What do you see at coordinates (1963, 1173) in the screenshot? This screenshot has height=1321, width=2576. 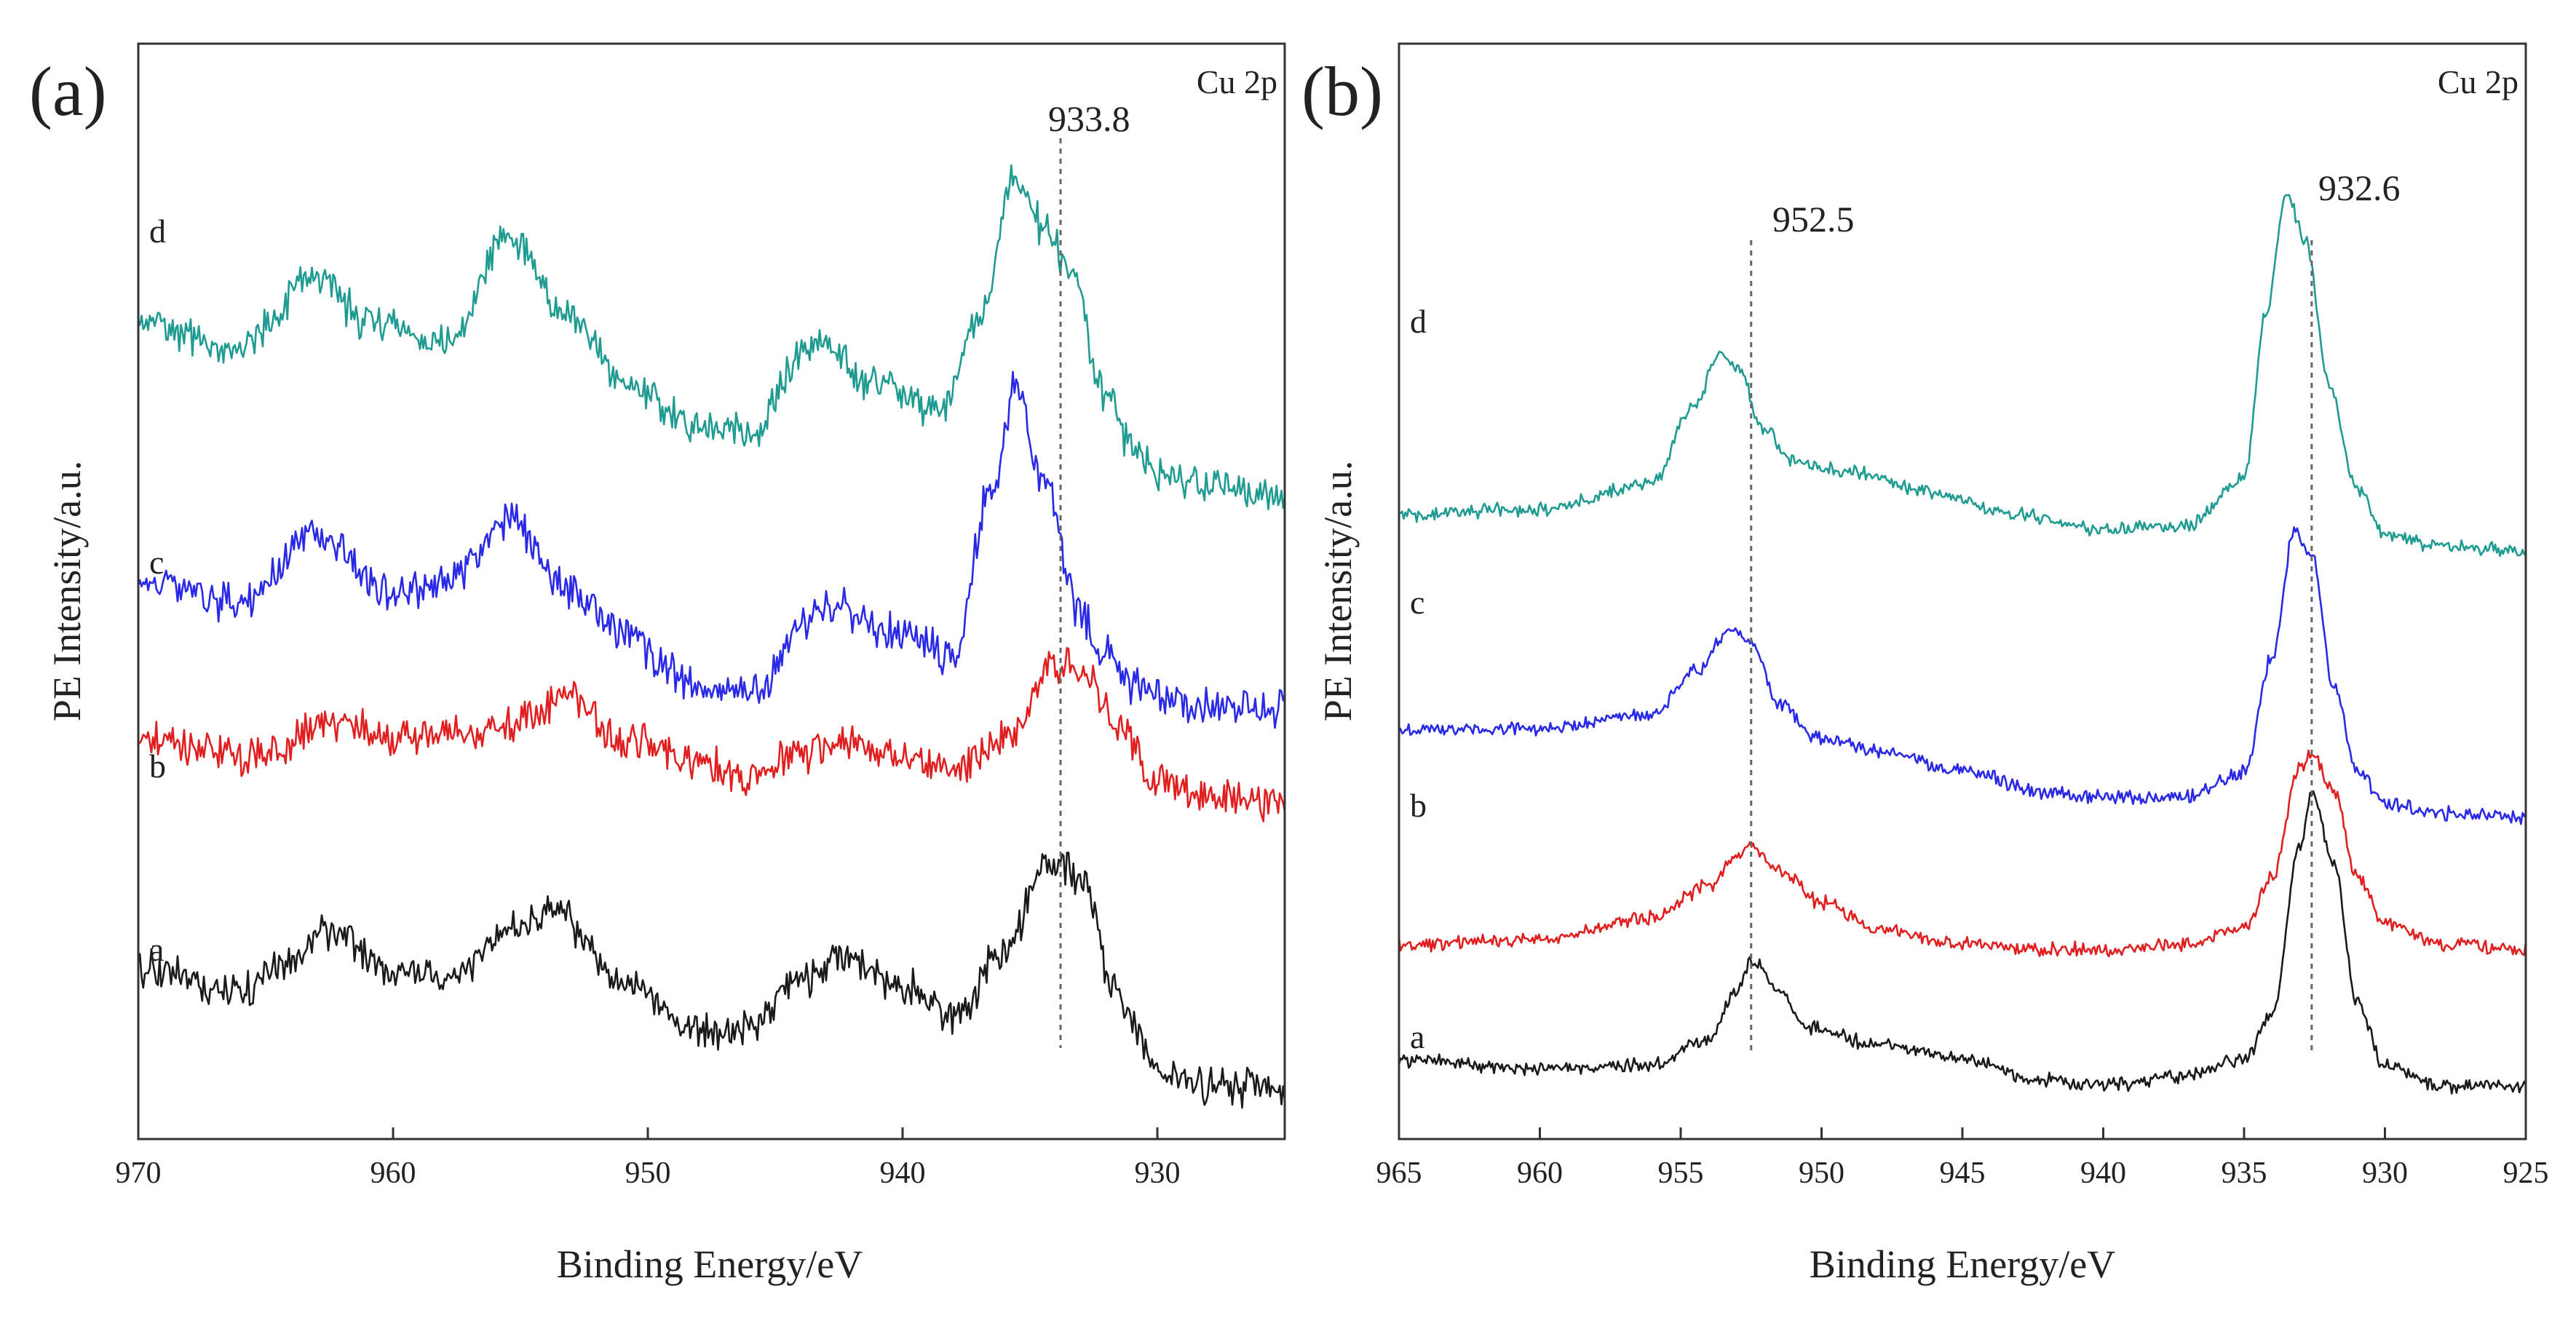 I see `panel-b-x-tick-label-945: 945` at bounding box center [1963, 1173].